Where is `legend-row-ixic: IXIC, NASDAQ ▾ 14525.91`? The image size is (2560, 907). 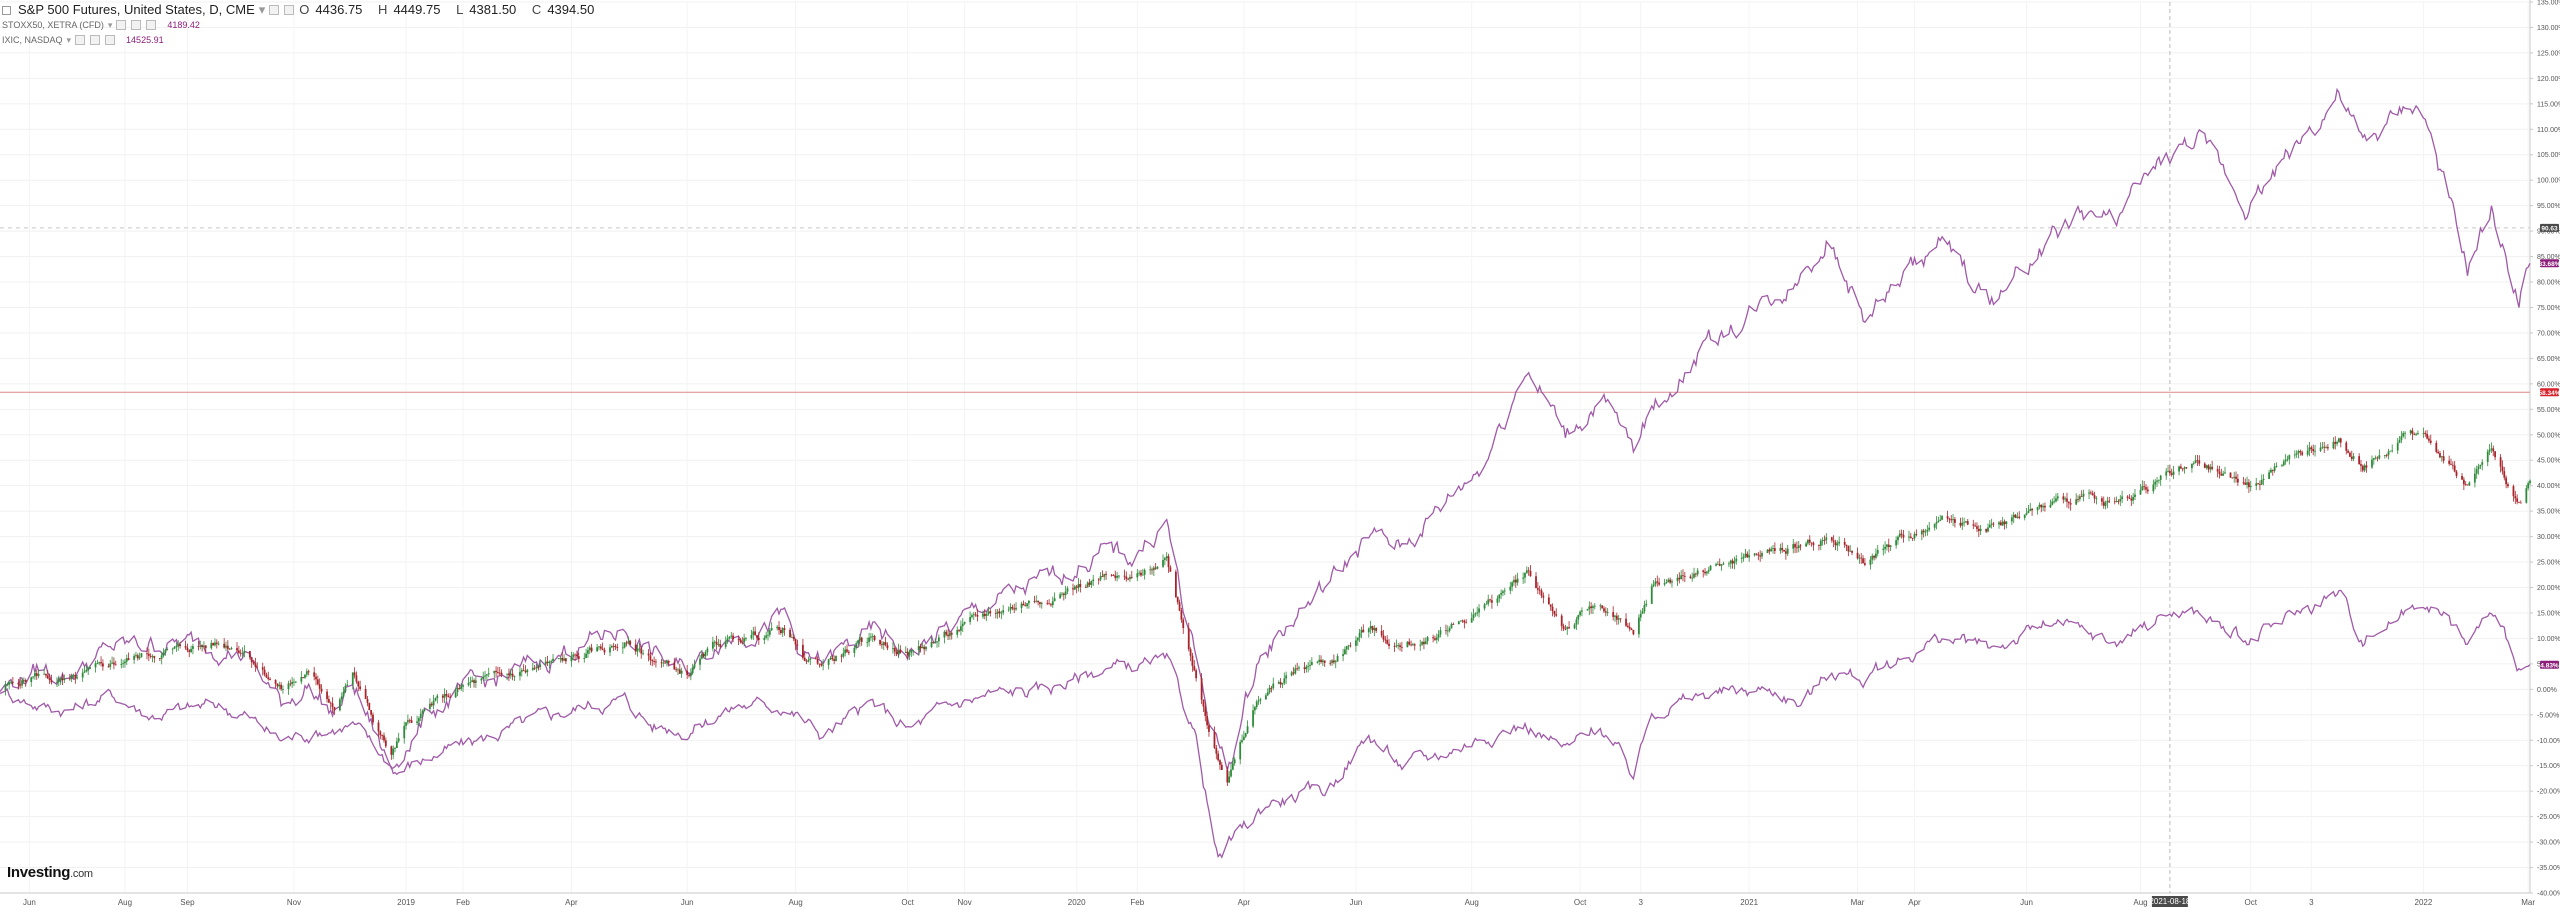 legend-row-ixic: IXIC, NASDAQ ▾ 14525.91 is located at coordinates (304, 40).